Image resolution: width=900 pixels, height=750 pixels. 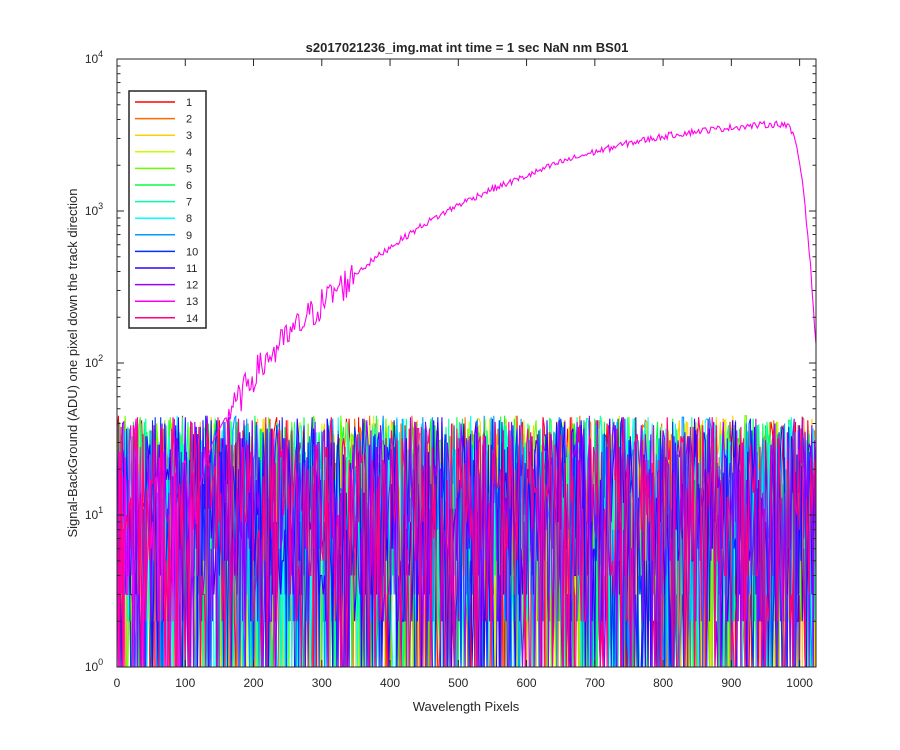 I want to click on x-tick-label: 700, so click(x=595, y=683).